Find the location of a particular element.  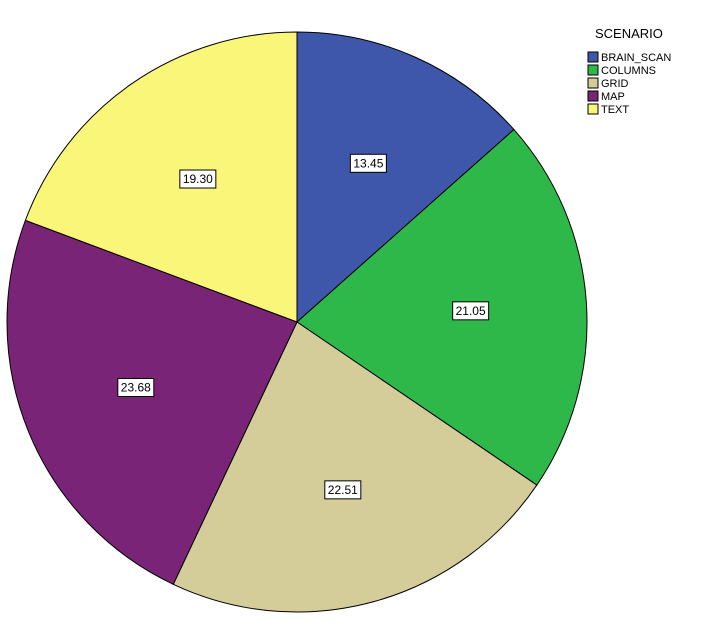

legend-label: TEXT is located at coordinates (615, 110).